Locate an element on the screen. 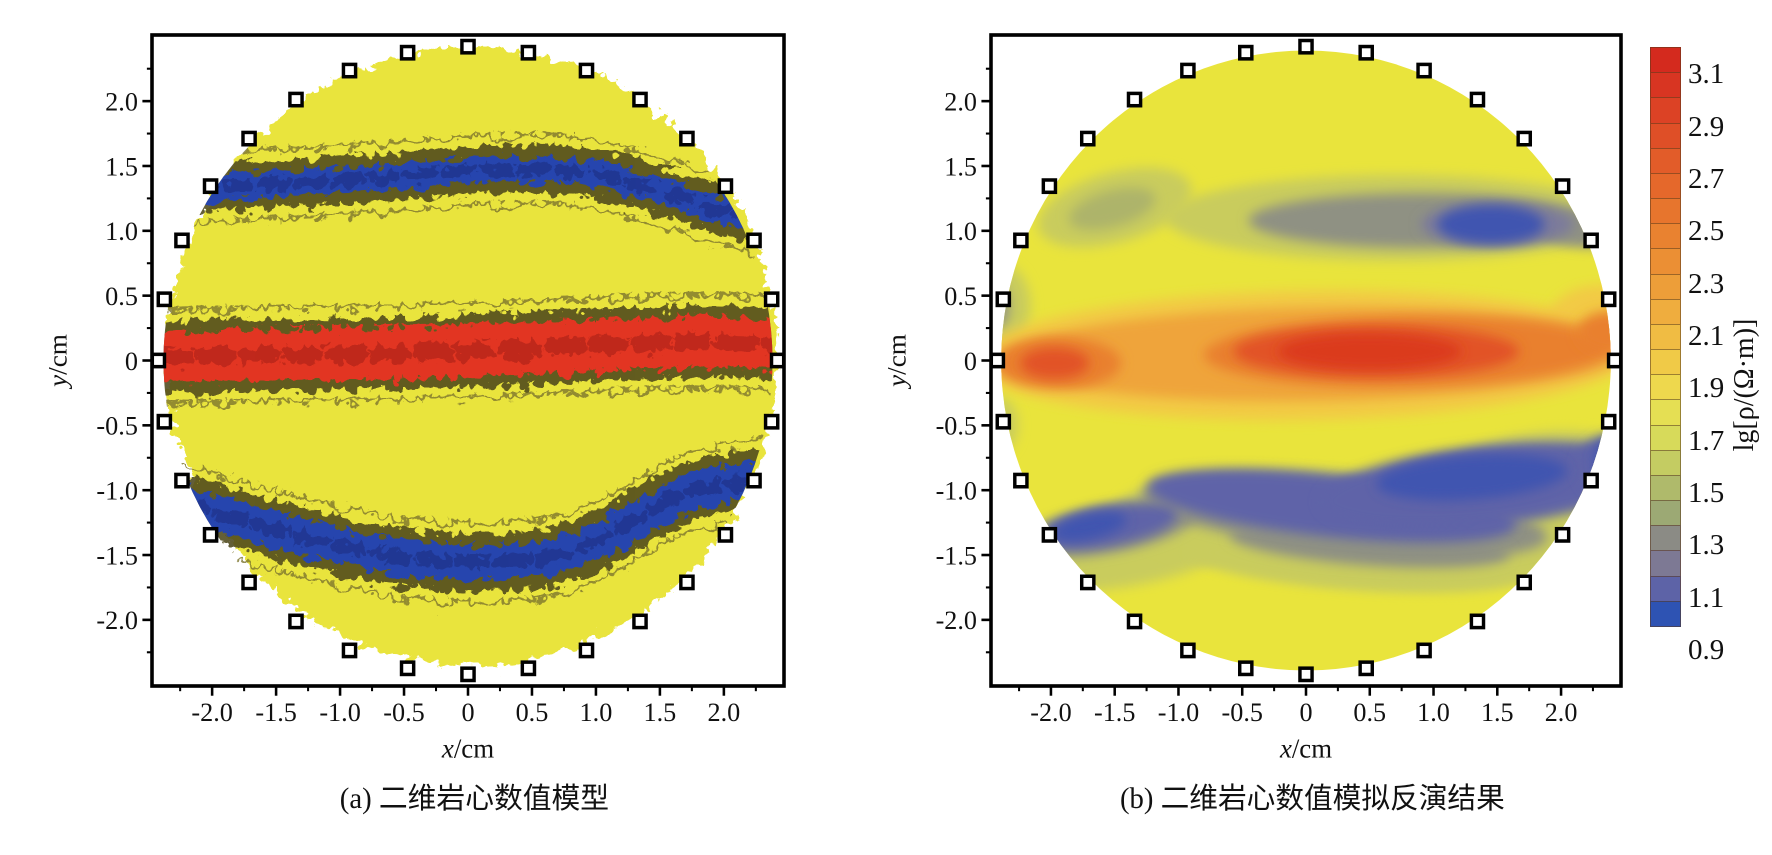 This screenshot has height=855, width=1772. inversion-x-axis-title: x/cm is located at coordinates (1305, 748).